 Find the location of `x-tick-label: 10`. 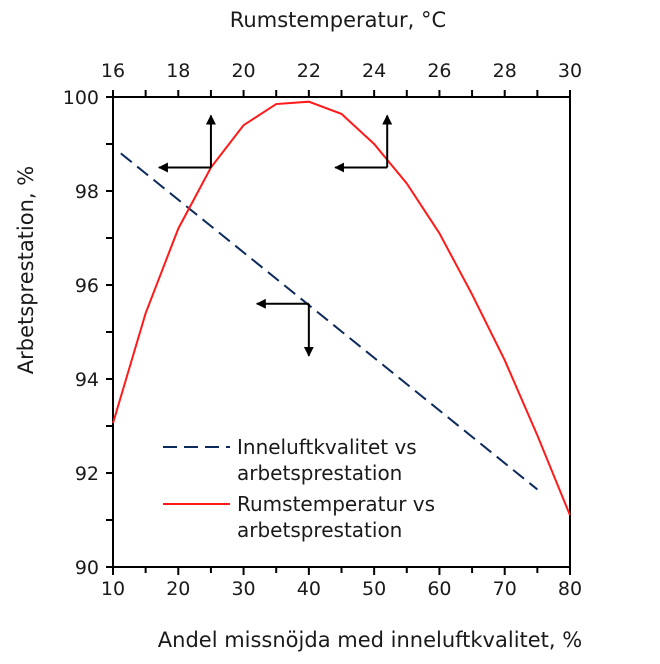

x-tick-label: 10 is located at coordinates (113, 589).